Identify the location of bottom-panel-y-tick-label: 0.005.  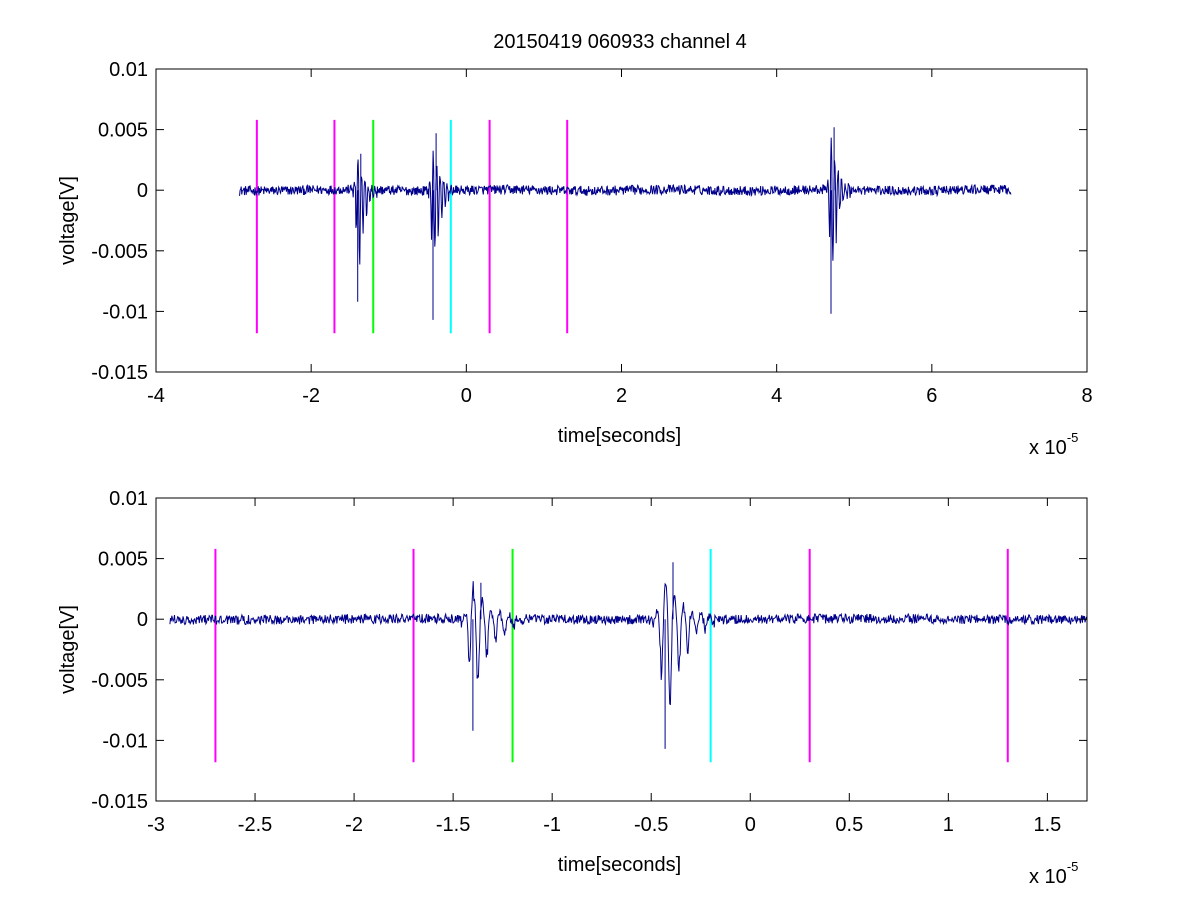
(123, 560).